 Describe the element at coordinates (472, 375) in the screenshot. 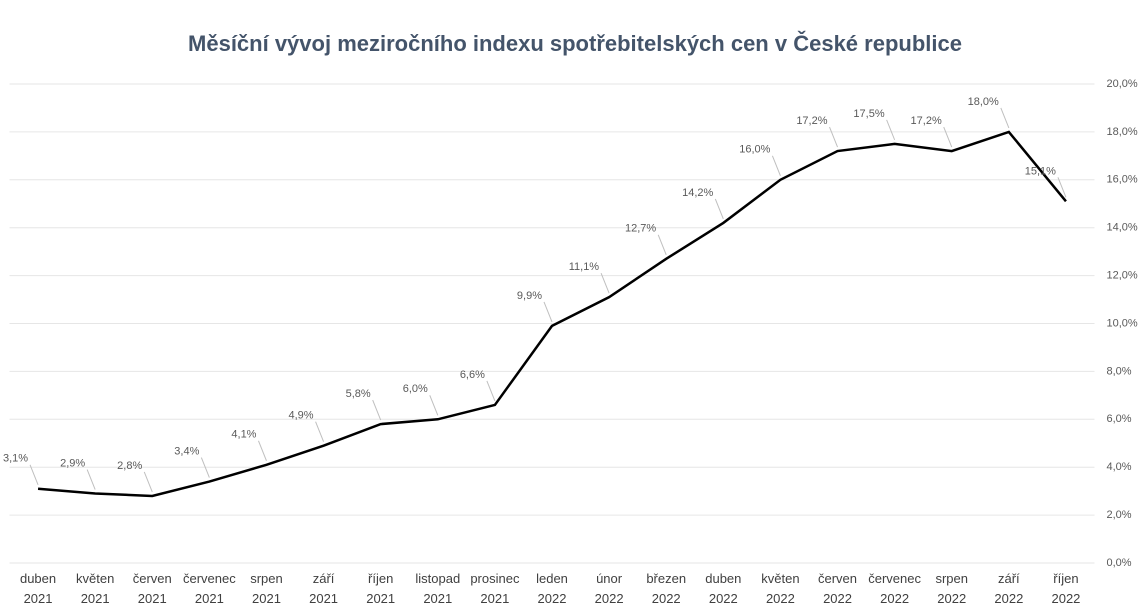

I see `data-label: 6,6%` at that location.